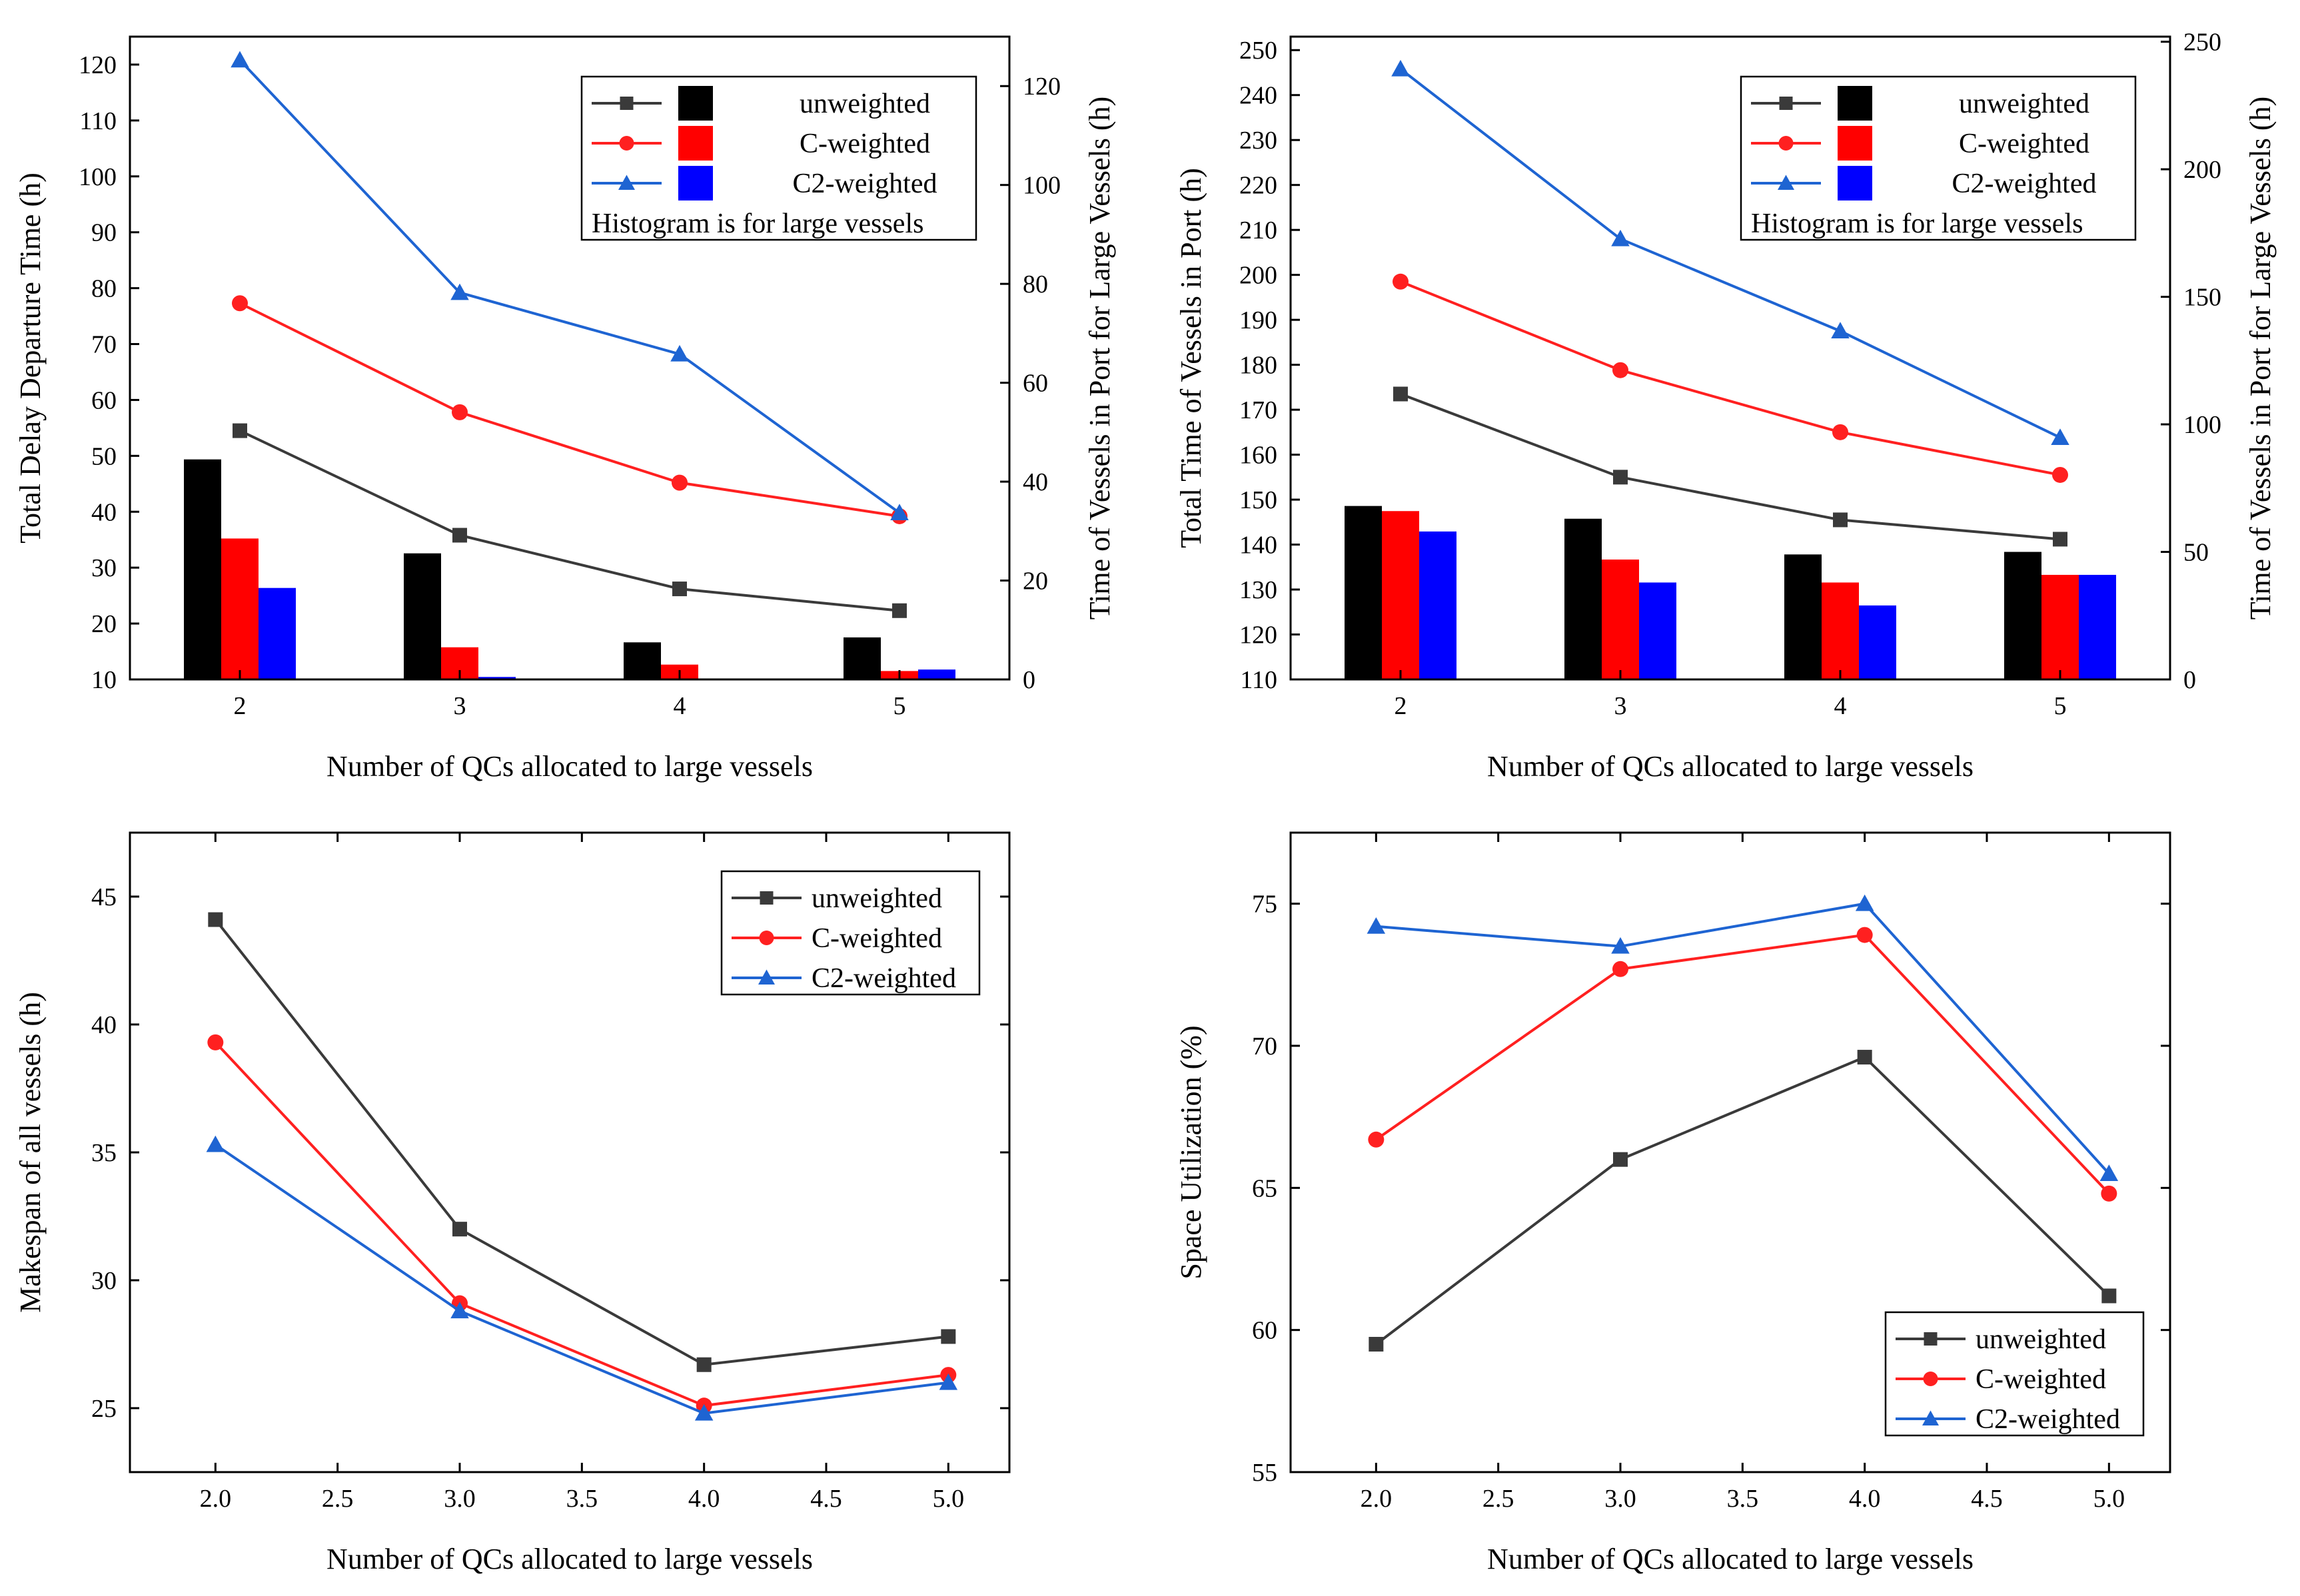 This screenshot has height=1596, width=2300. What do you see at coordinates (1264, 1473) in the screenshot?
I see `y-tick-label: 55` at bounding box center [1264, 1473].